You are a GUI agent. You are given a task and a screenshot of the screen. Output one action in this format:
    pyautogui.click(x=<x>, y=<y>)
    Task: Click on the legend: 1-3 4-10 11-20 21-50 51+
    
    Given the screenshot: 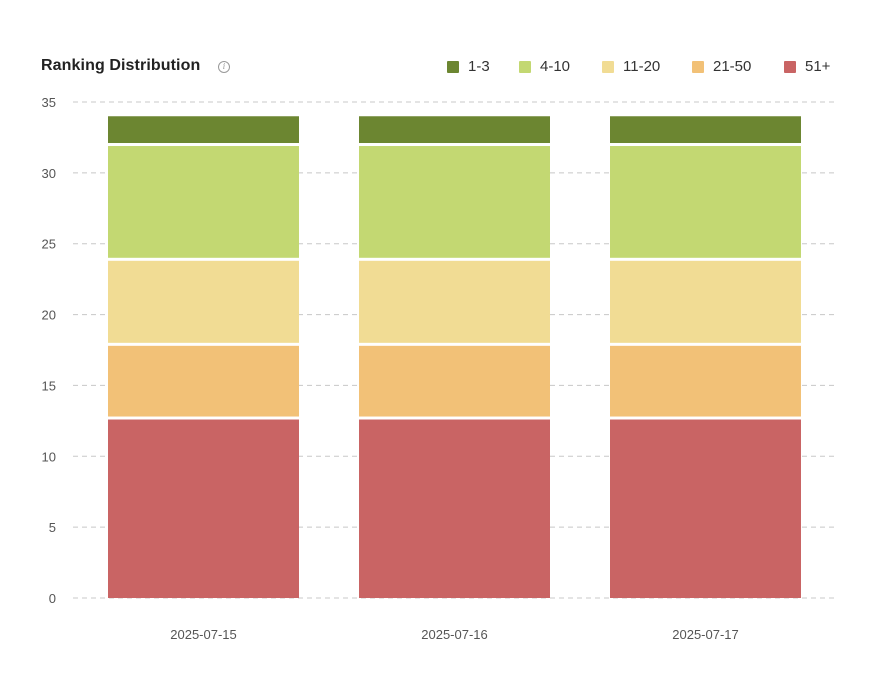 What is the action you would take?
    pyautogui.click(x=647, y=67)
    